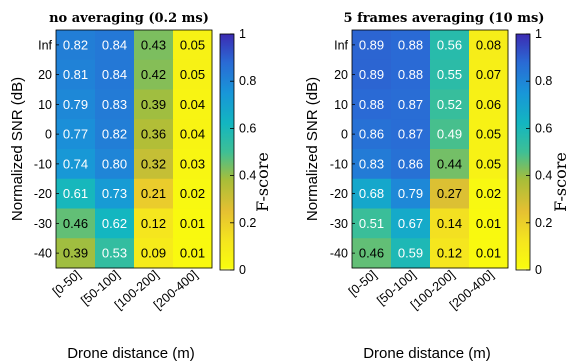 The width and height of the screenshot is (576, 362). What do you see at coordinates (444, 18) in the screenshot?
I see `chart-title-right: 5 frames averaging (10 ms)` at bounding box center [444, 18].